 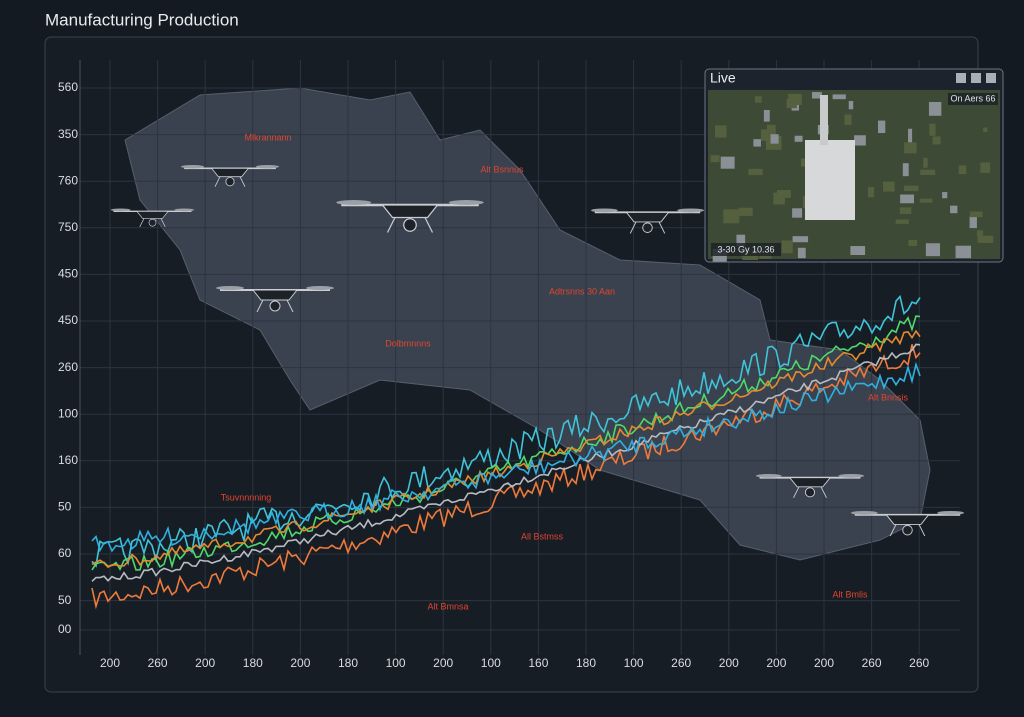 What do you see at coordinates (65, 629) in the screenshot?
I see `y-axis-label: 00` at bounding box center [65, 629].